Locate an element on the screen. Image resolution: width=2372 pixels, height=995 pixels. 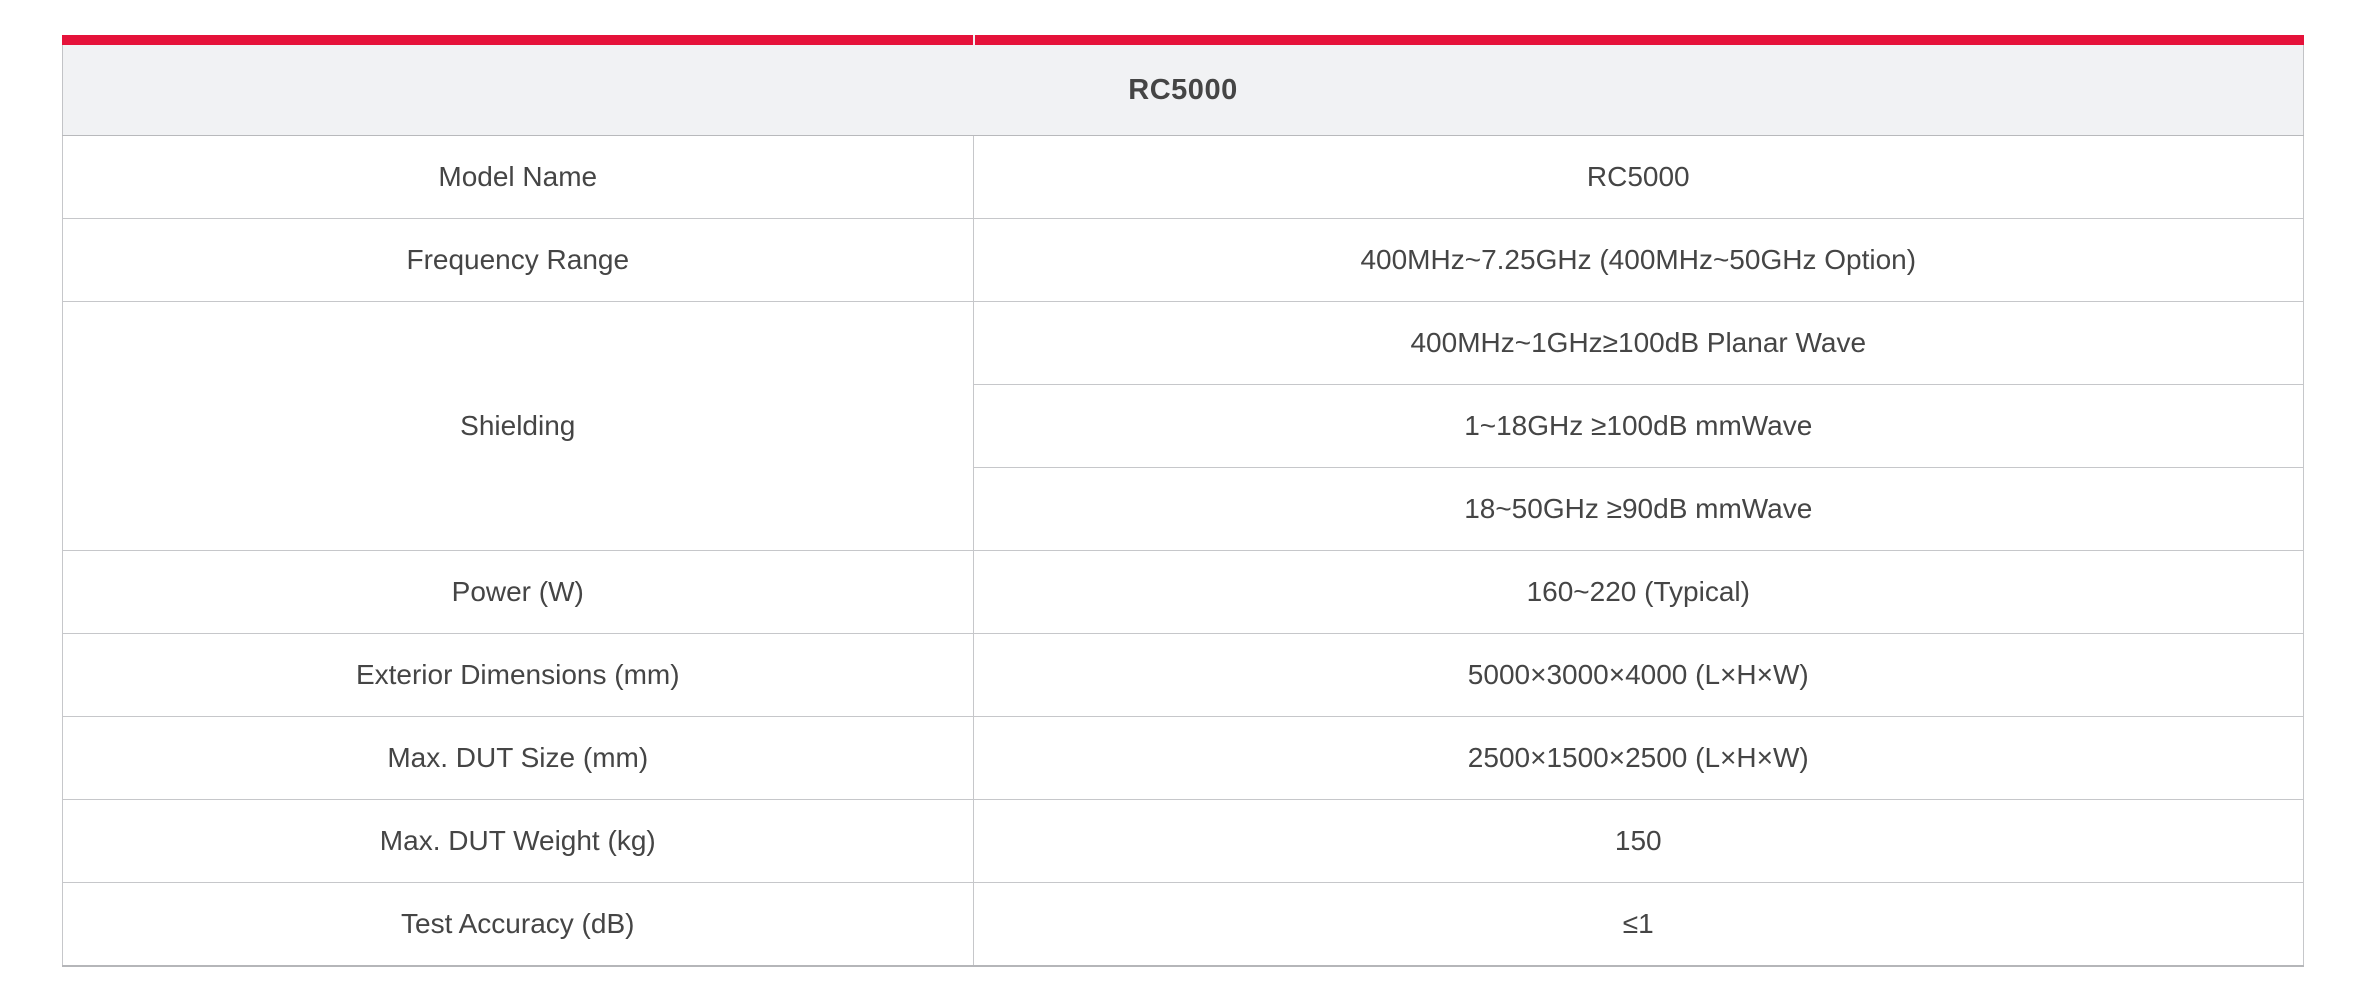
row-value: 160~220 (Typical) is located at coordinates (1638, 592).